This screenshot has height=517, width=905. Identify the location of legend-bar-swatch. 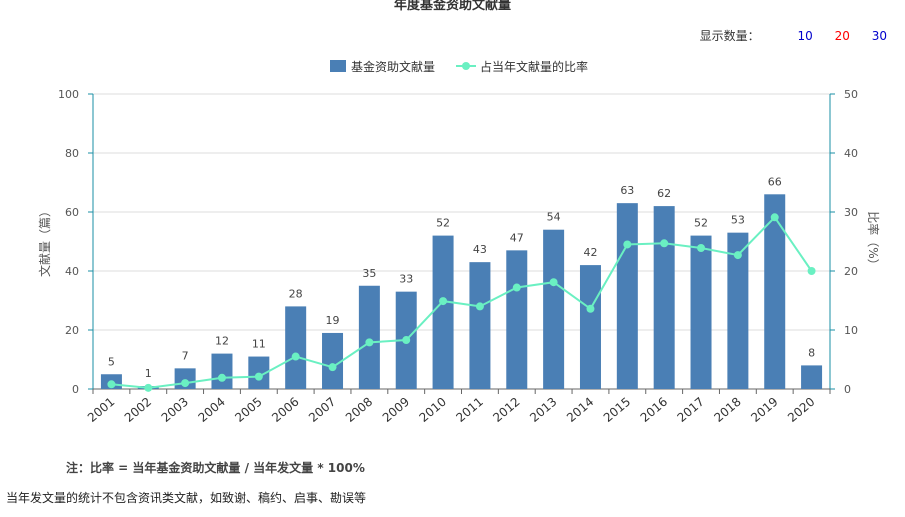
(338, 66).